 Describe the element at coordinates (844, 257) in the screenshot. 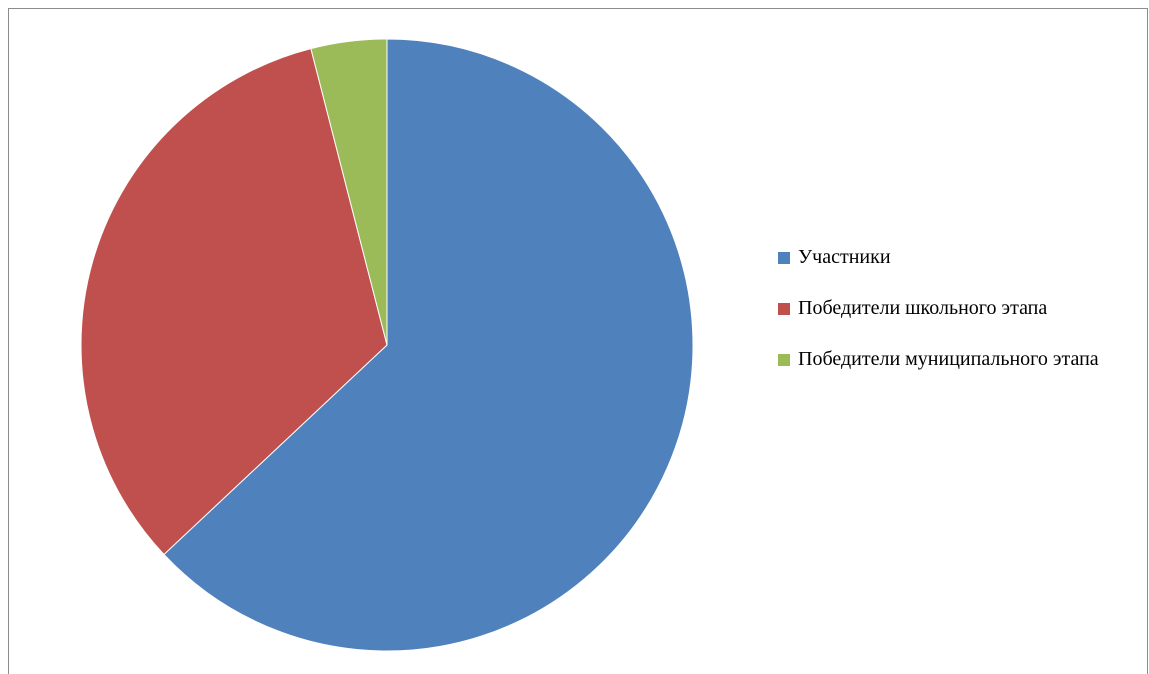

I see `legend-label: Участники` at that location.